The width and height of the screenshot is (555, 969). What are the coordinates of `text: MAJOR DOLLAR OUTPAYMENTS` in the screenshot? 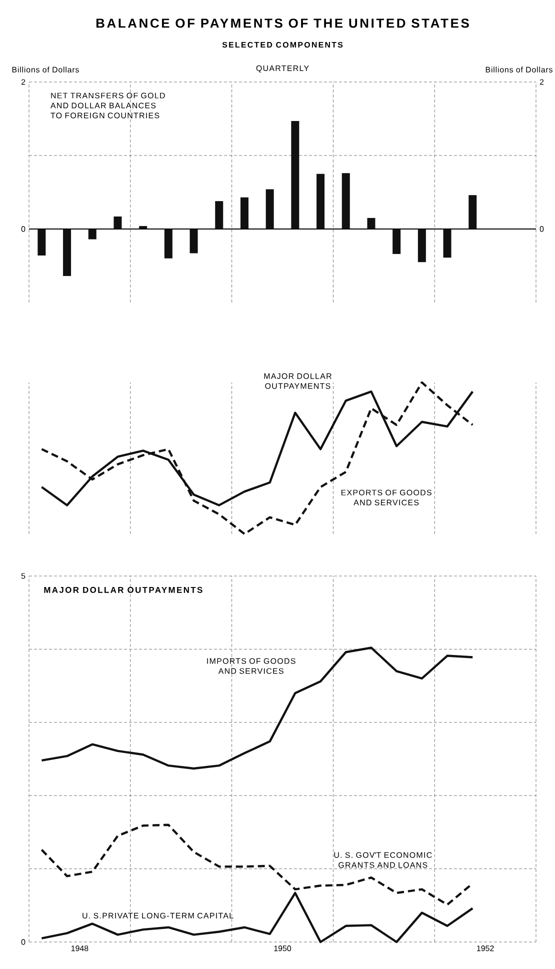 It's located at (123, 589).